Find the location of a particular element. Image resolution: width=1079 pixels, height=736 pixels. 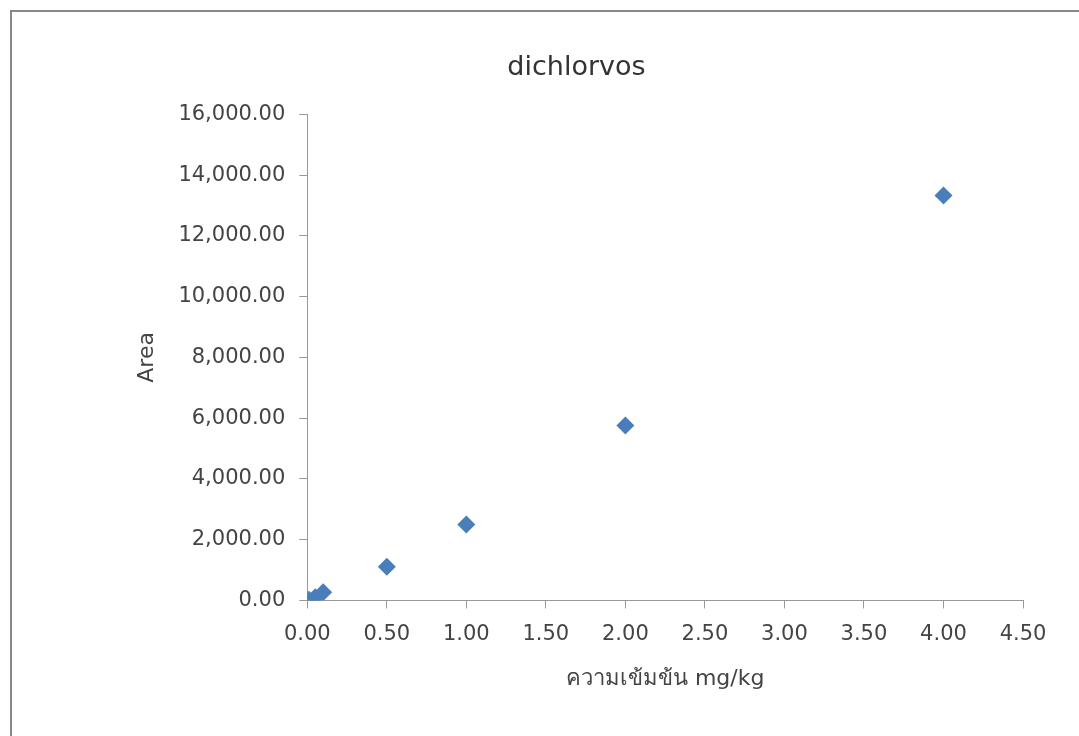

x-tick-label: 1.50 is located at coordinates (546, 633).